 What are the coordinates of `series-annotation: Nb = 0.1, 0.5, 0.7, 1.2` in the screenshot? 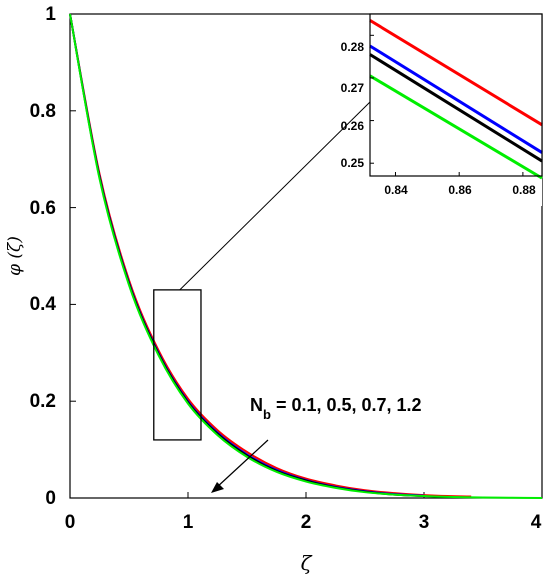 It's located at (336, 408).